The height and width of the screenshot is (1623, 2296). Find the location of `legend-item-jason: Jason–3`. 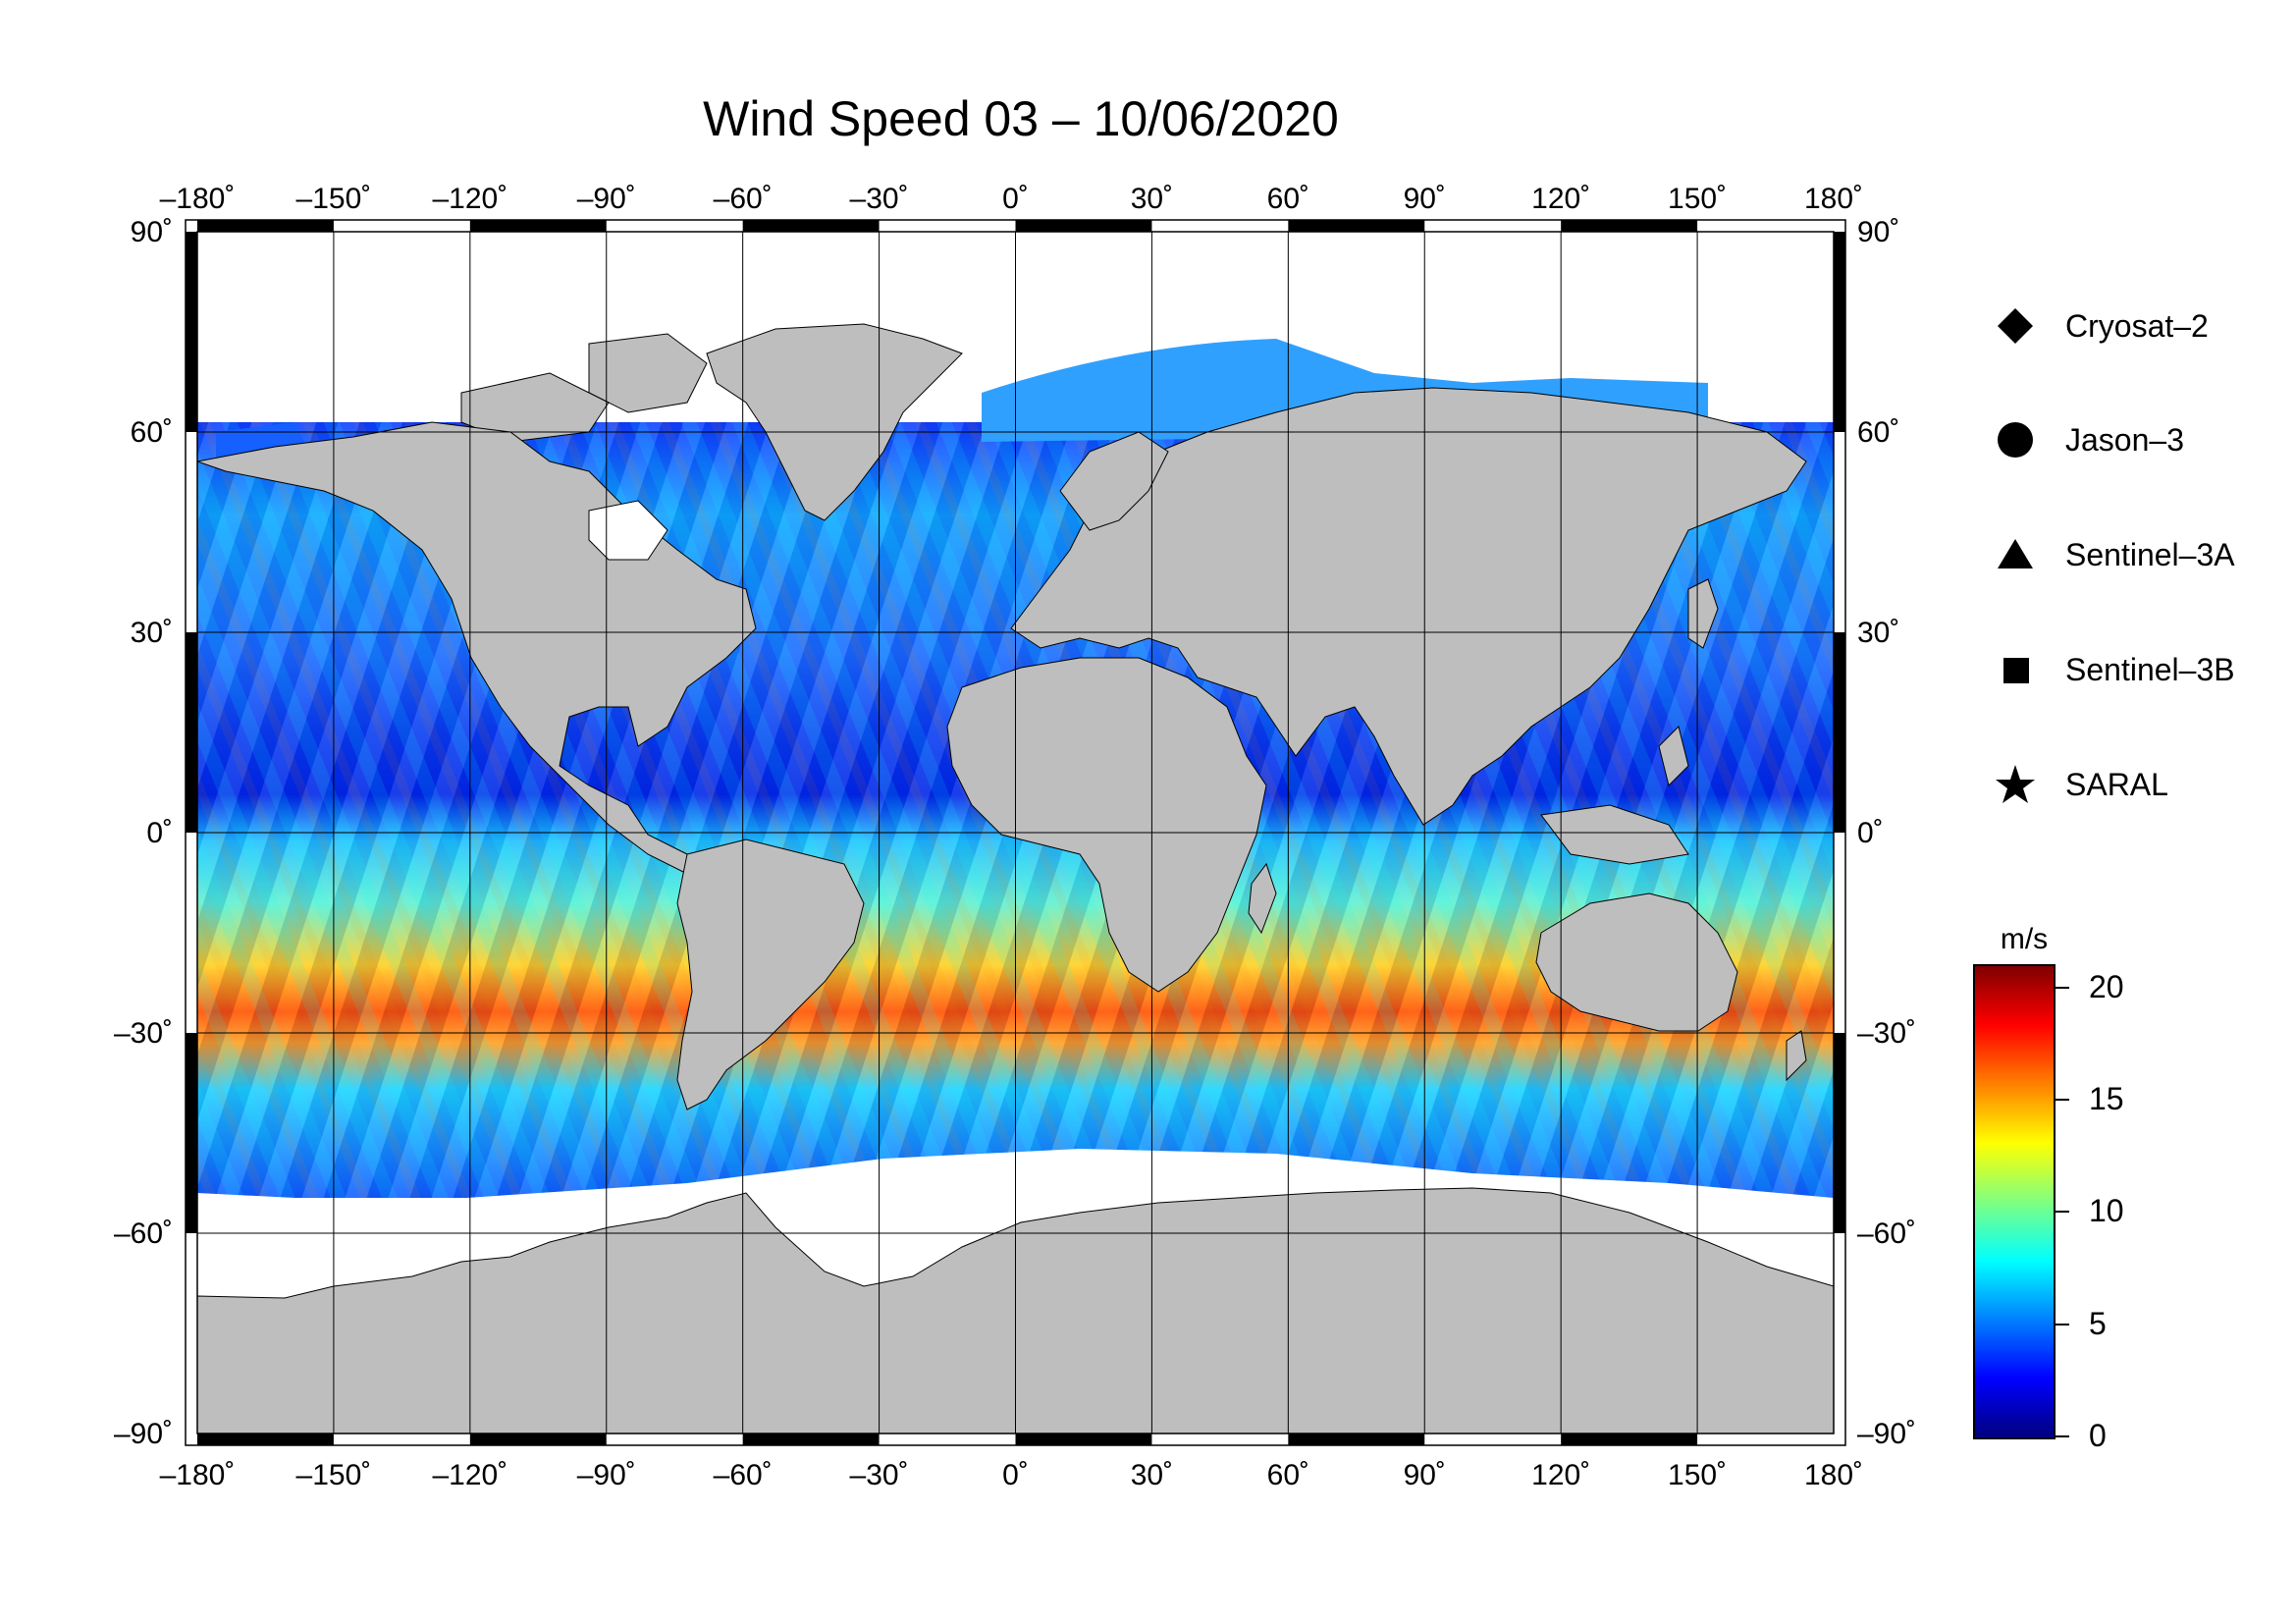

legend-item-jason: Jason–3 is located at coordinates (2088, 439).